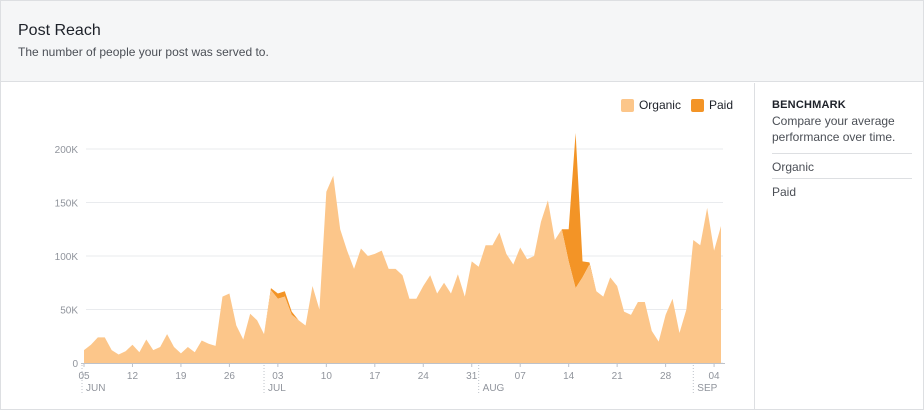 This screenshot has width=924, height=410. What do you see at coordinates (133, 376) in the screenshot?
I see `x-tick-label: 12` at bounding box center [133, 376].